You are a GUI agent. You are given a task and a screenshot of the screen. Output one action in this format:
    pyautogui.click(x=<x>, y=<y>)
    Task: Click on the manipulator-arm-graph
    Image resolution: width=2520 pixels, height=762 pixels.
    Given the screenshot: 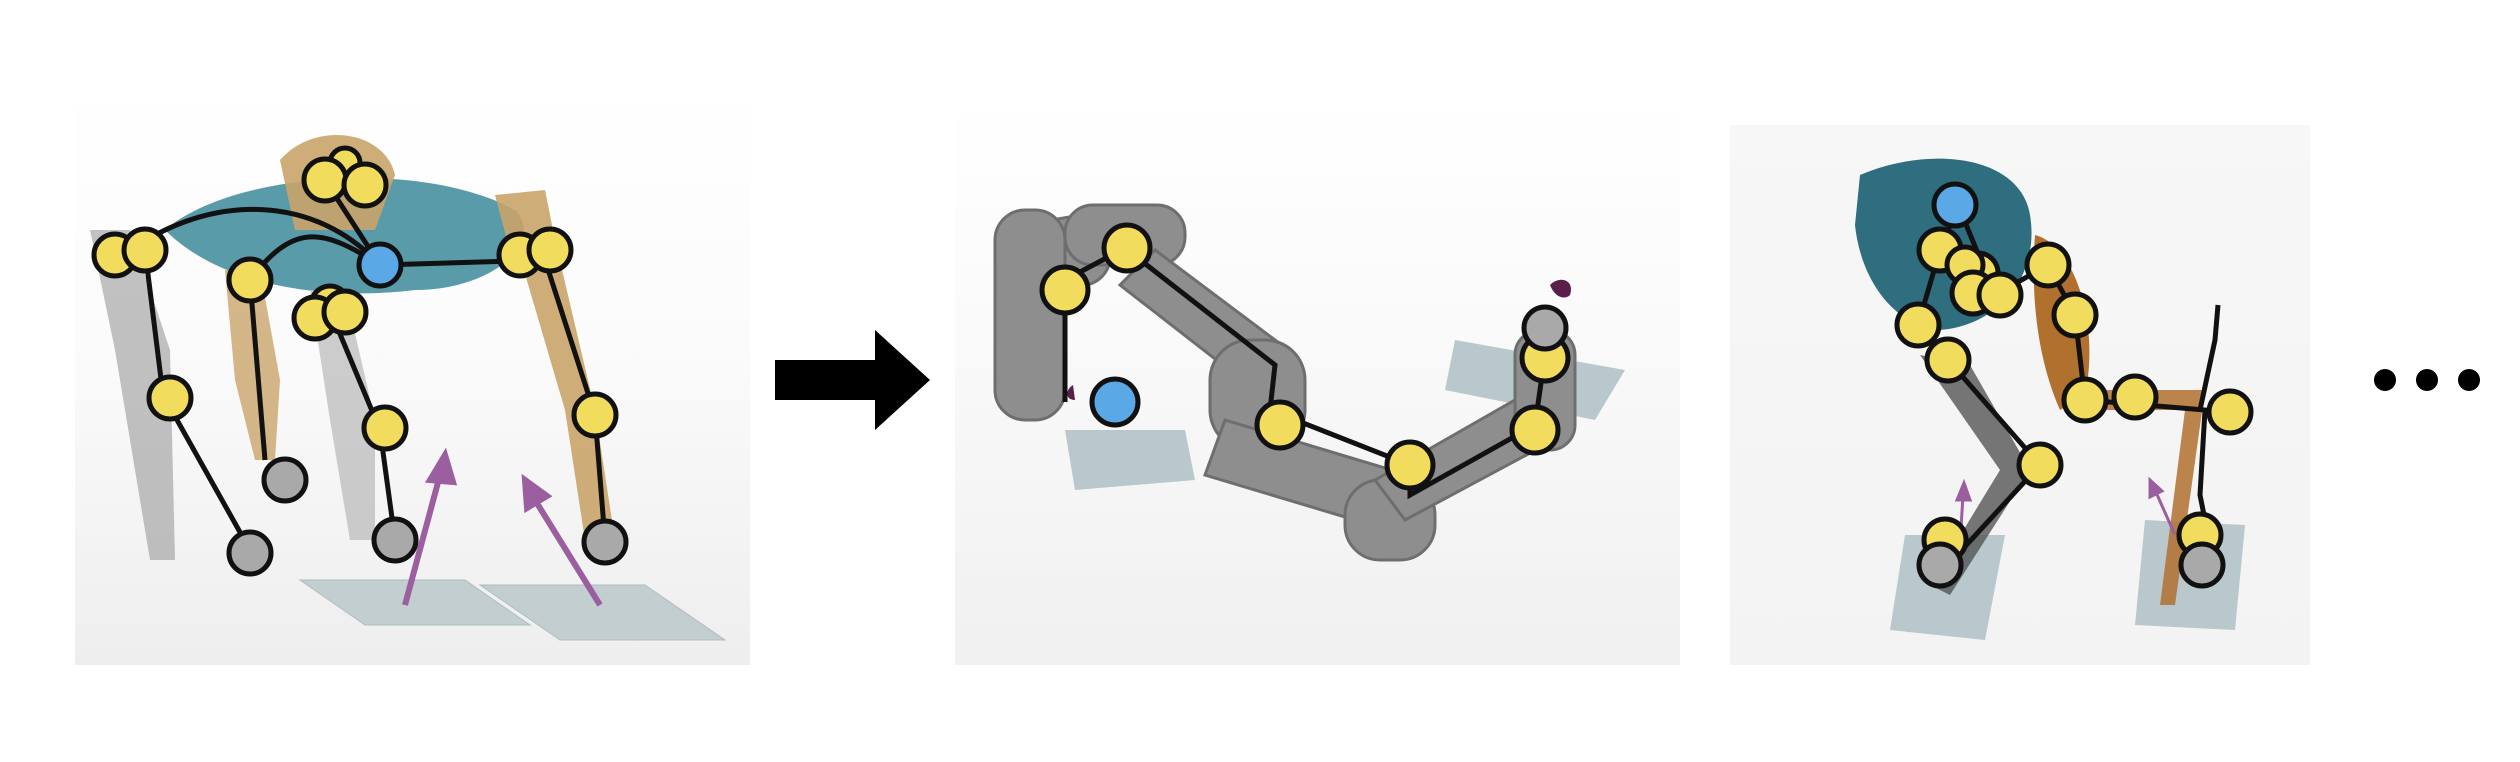 What is the action you would take?
    pyautogui.click(x=1309, y=382)
    